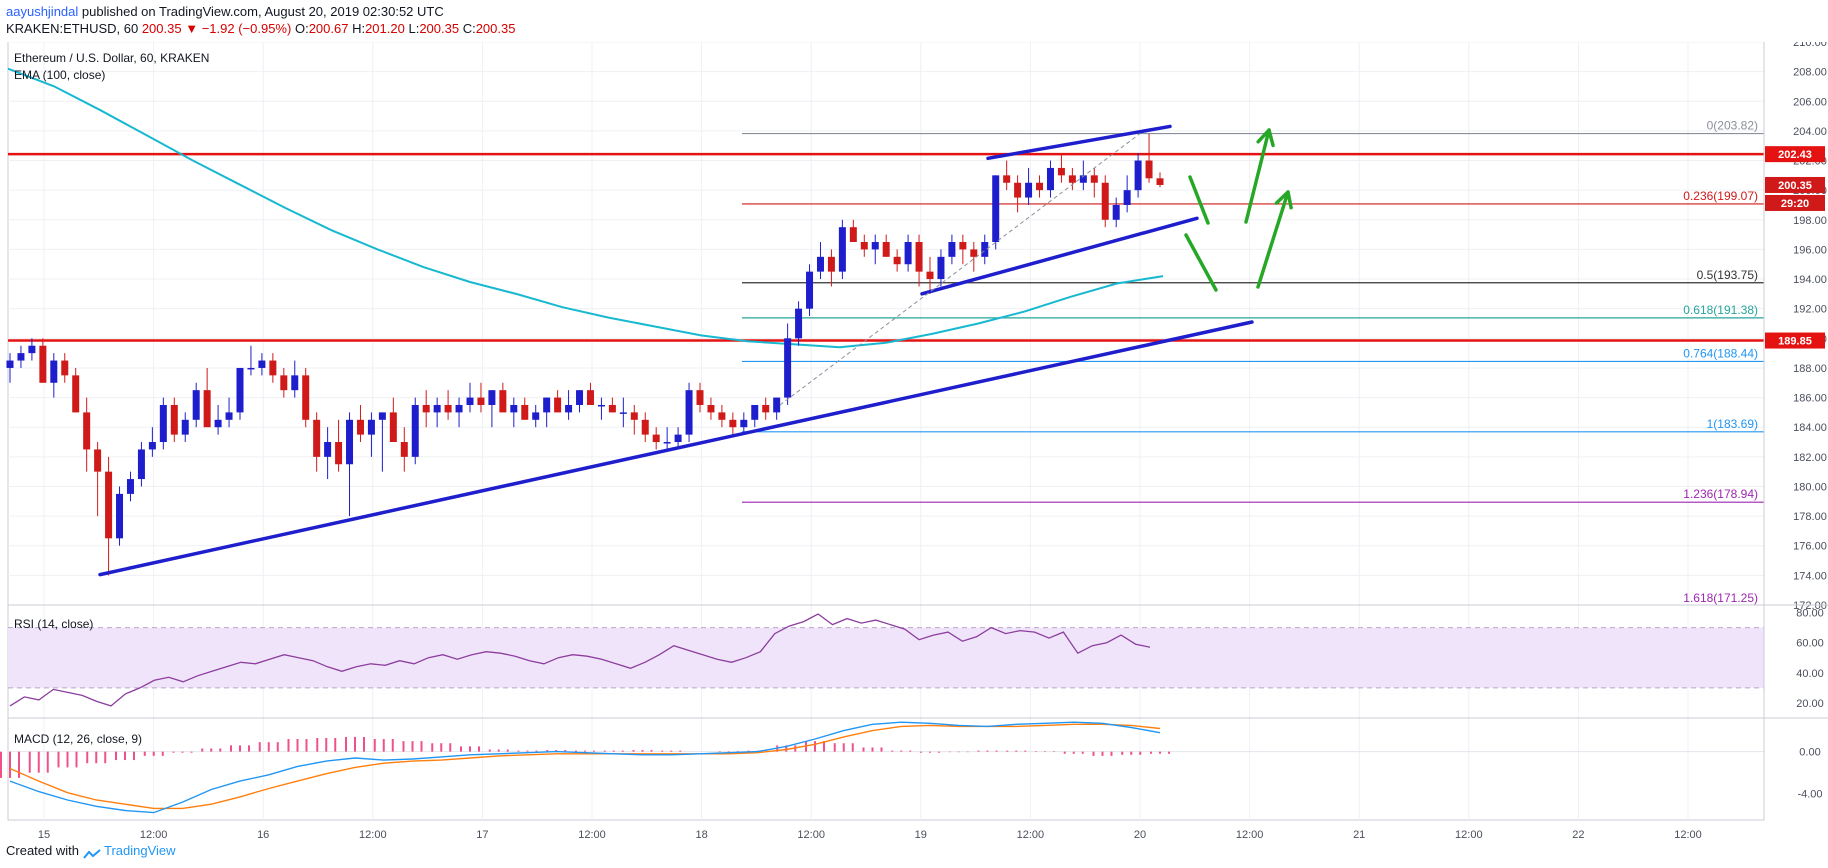  I want to click on fib-anchor-line, so click(960, 269).